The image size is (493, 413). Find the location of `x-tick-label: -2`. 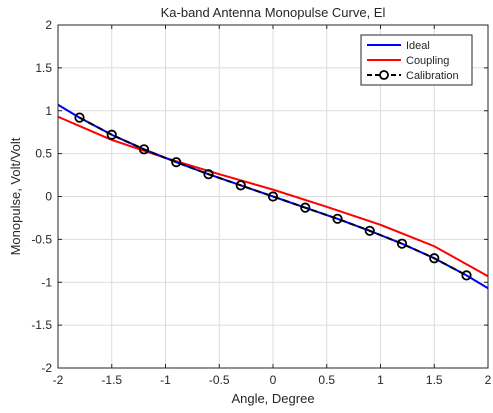

x-tick-label: -2 is located at coordinates (58, 380).